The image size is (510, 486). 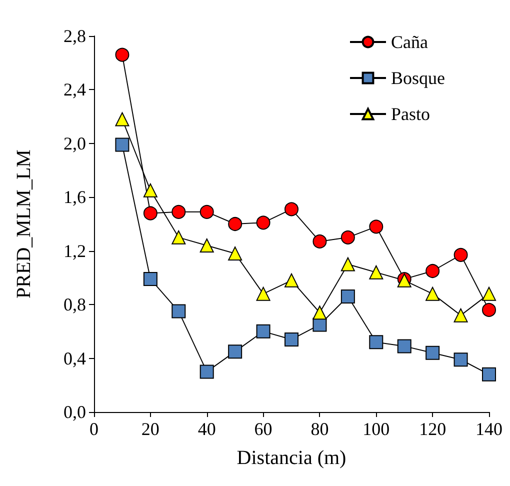 What do you see at coordinates (207, 429) in the screenshot?
I see `x-tick-label: 40` at bounding box center [207, 429].